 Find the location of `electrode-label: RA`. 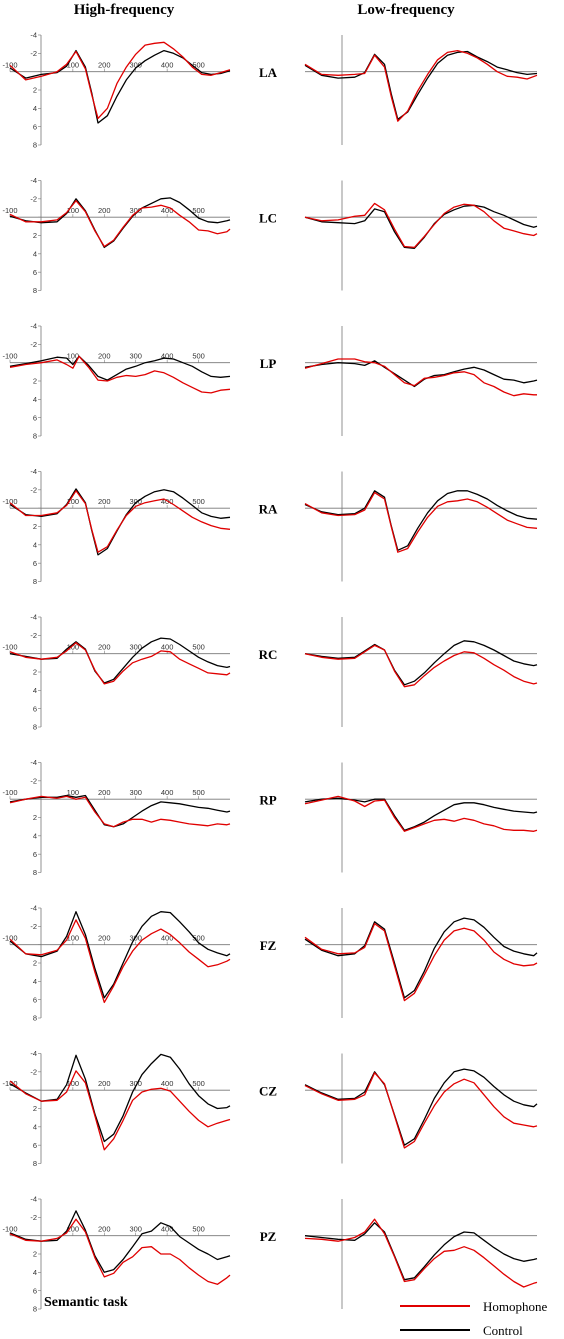

electrode-label: RA is located at coordinates (268, 509).